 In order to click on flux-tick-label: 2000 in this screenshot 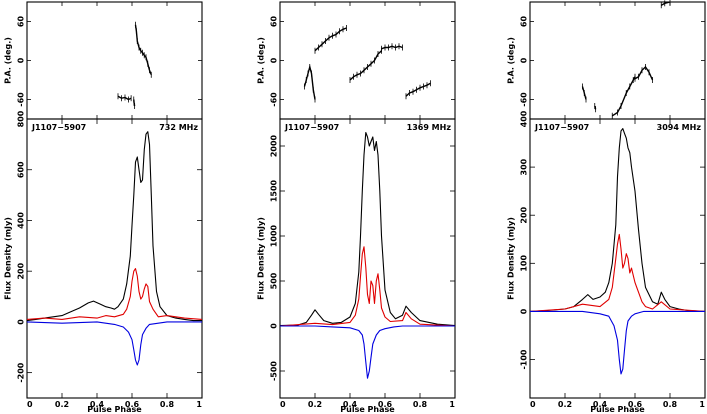, I will do `click(274, 145)`.